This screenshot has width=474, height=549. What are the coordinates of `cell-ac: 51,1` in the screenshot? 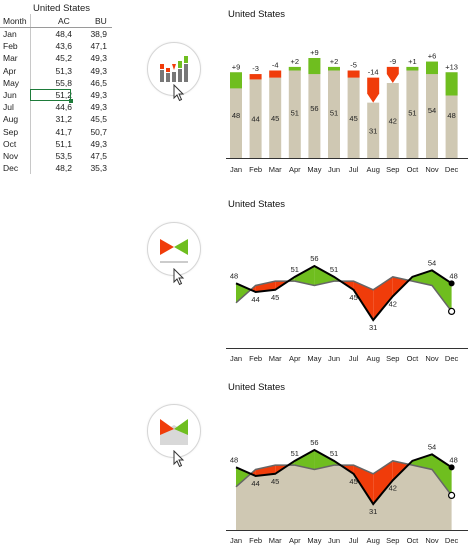 It's located at (63, 143).